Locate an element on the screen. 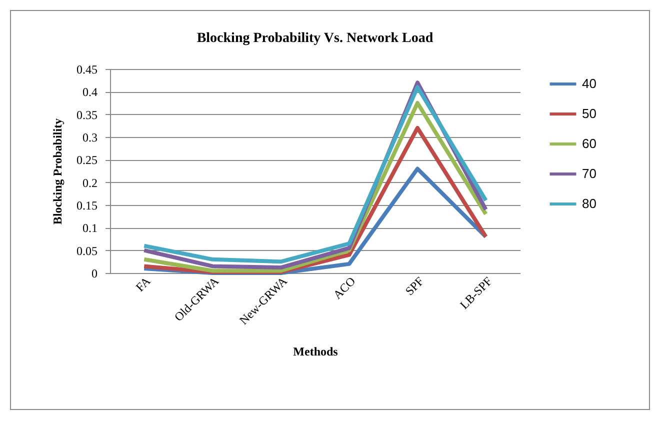 Image resolution: width=666 pixels, height=428 pixels. y-axis-title: Blocking Probability is located at coordinates (57, 171).